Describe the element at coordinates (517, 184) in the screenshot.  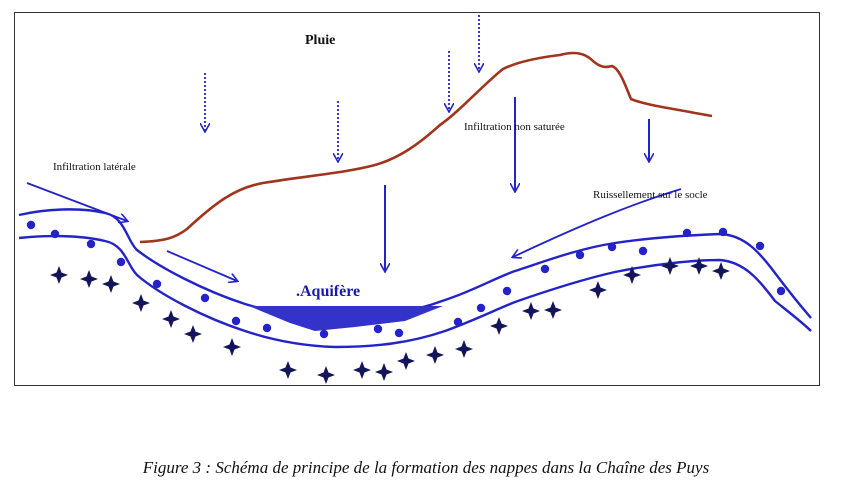
I see `infiltration-arrows` at that location.